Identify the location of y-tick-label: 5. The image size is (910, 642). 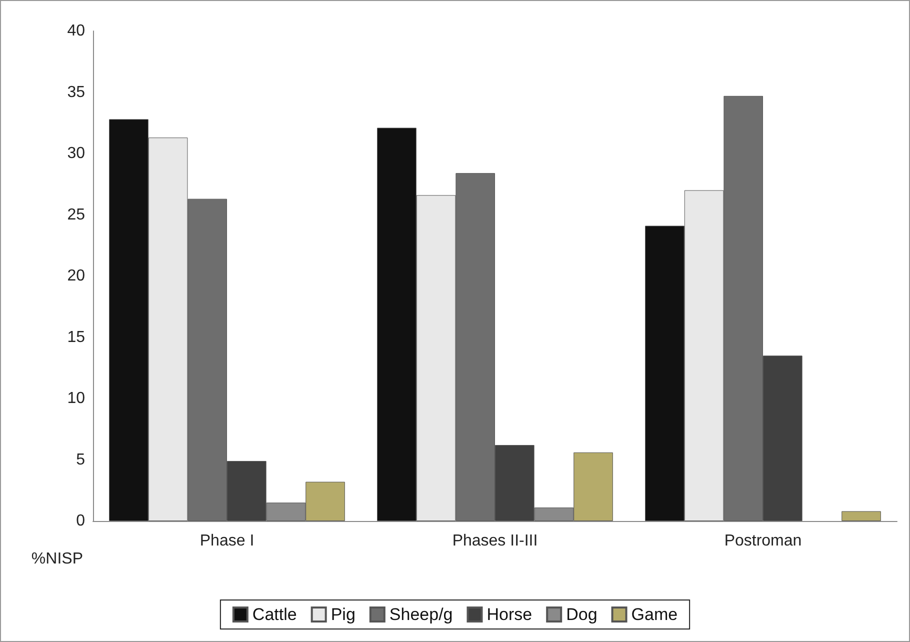
(81, 459).